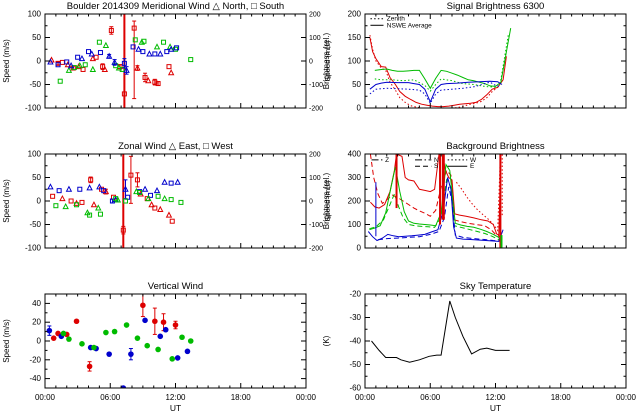  What do you see at coordinates (365, 397) in the screenshot?
I see `x-tick-label: 00:00` at bounding box center [365, 397].